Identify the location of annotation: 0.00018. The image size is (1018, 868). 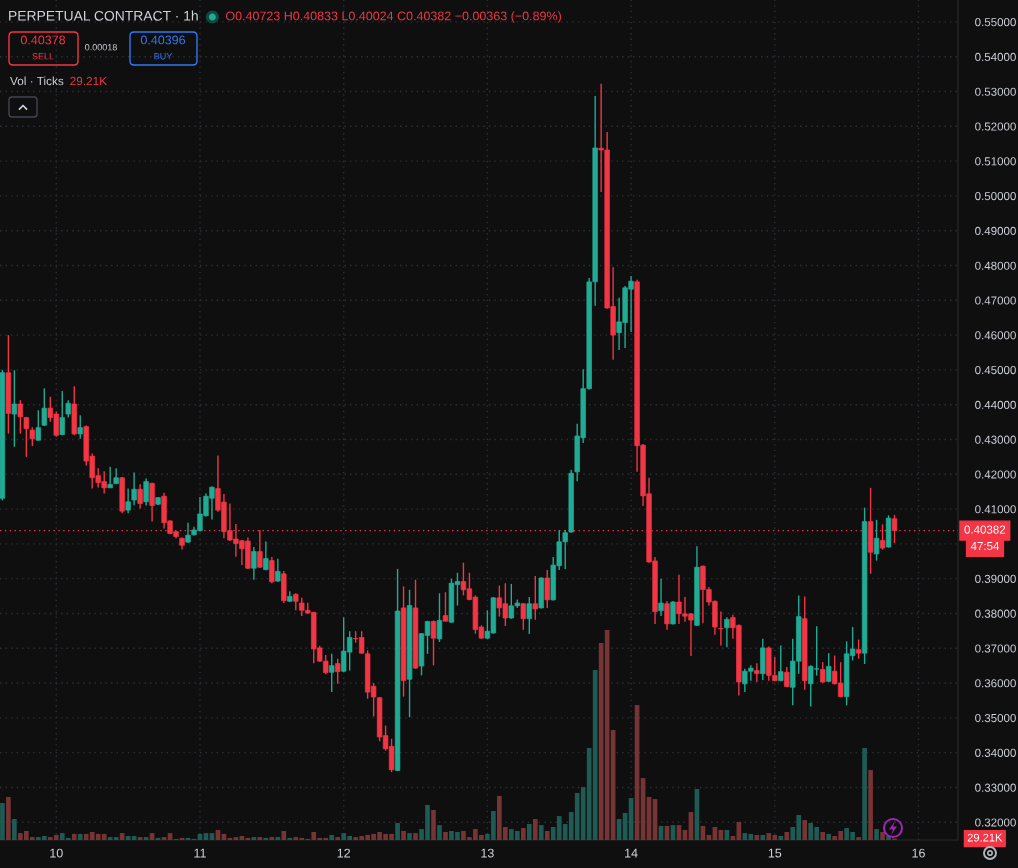
(101, 47).